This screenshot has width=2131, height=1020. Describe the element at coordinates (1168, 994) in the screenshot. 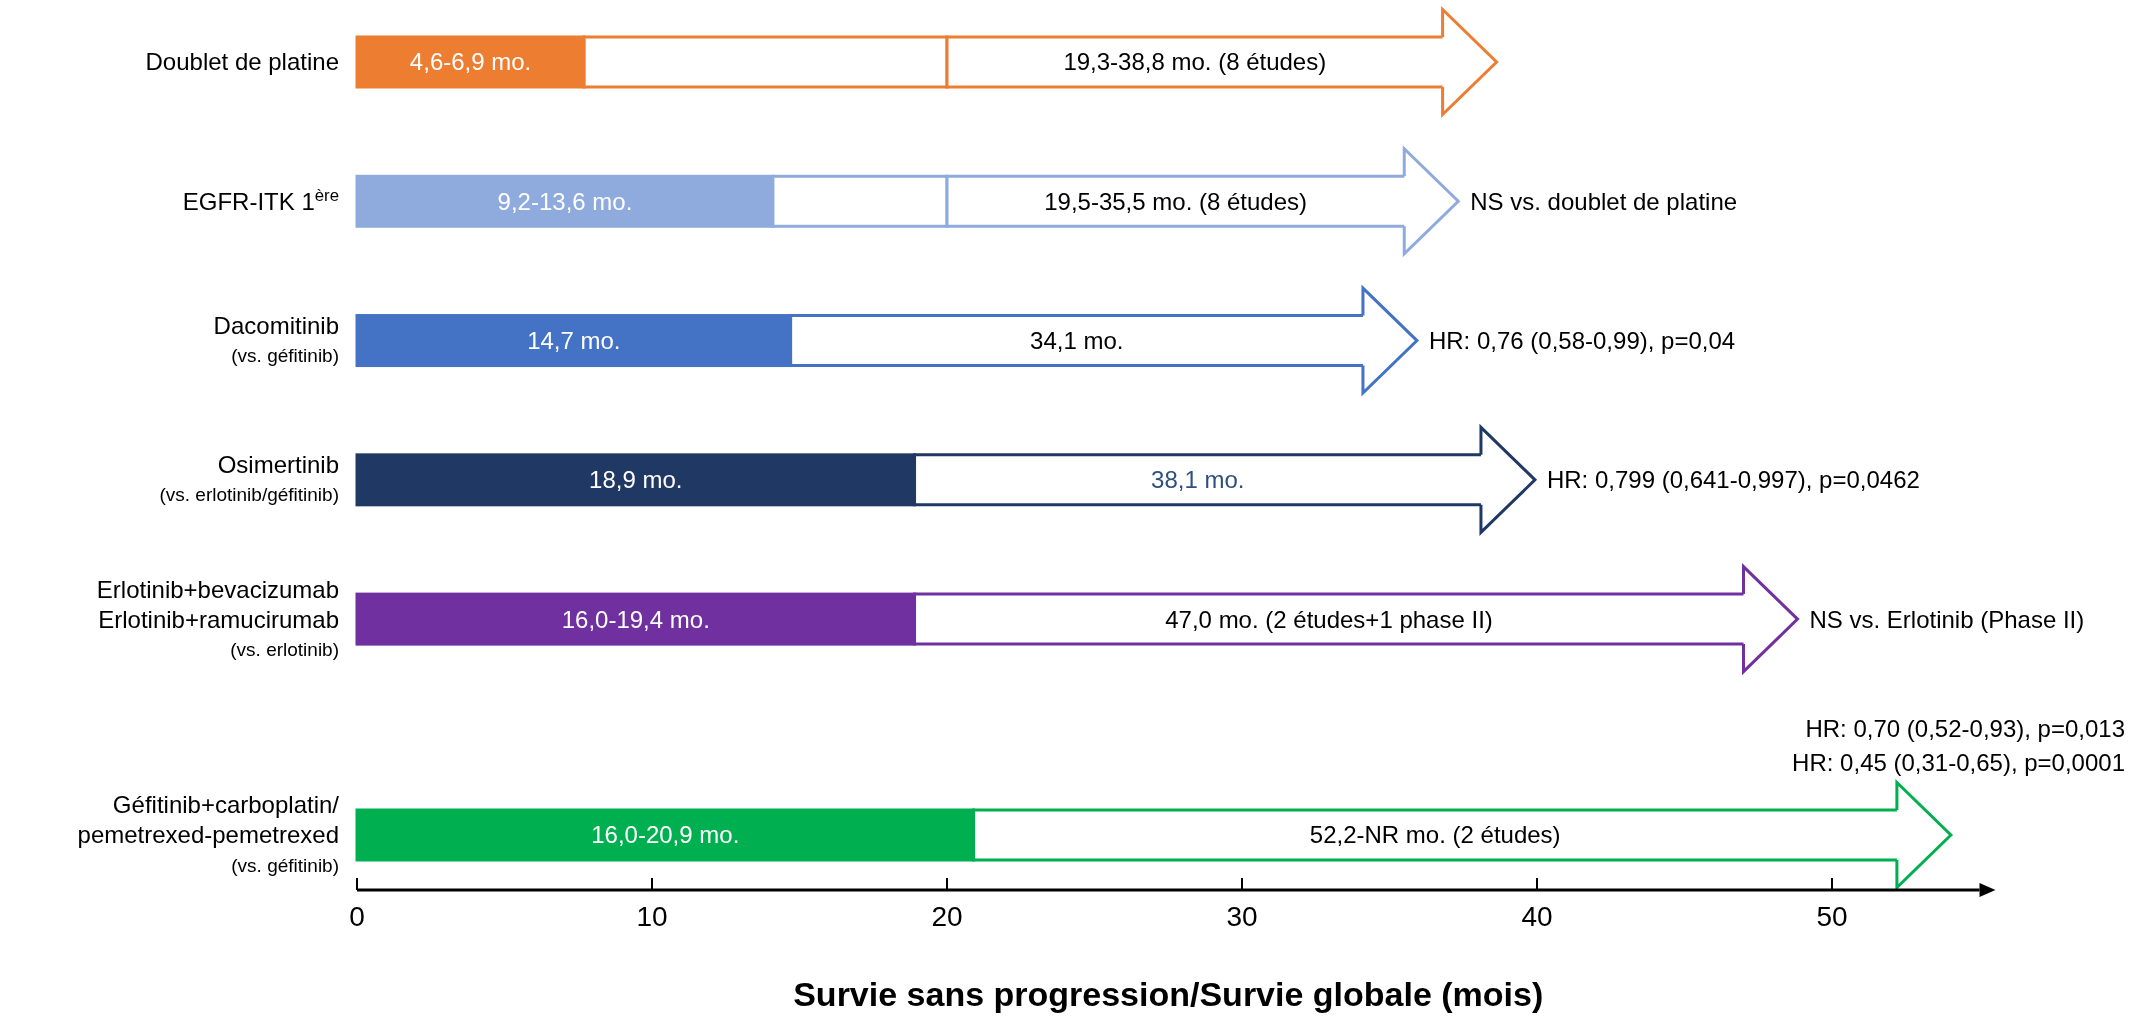

I see `x-axis-title: Survie sans progression/Survie globale (mois)` at that location.